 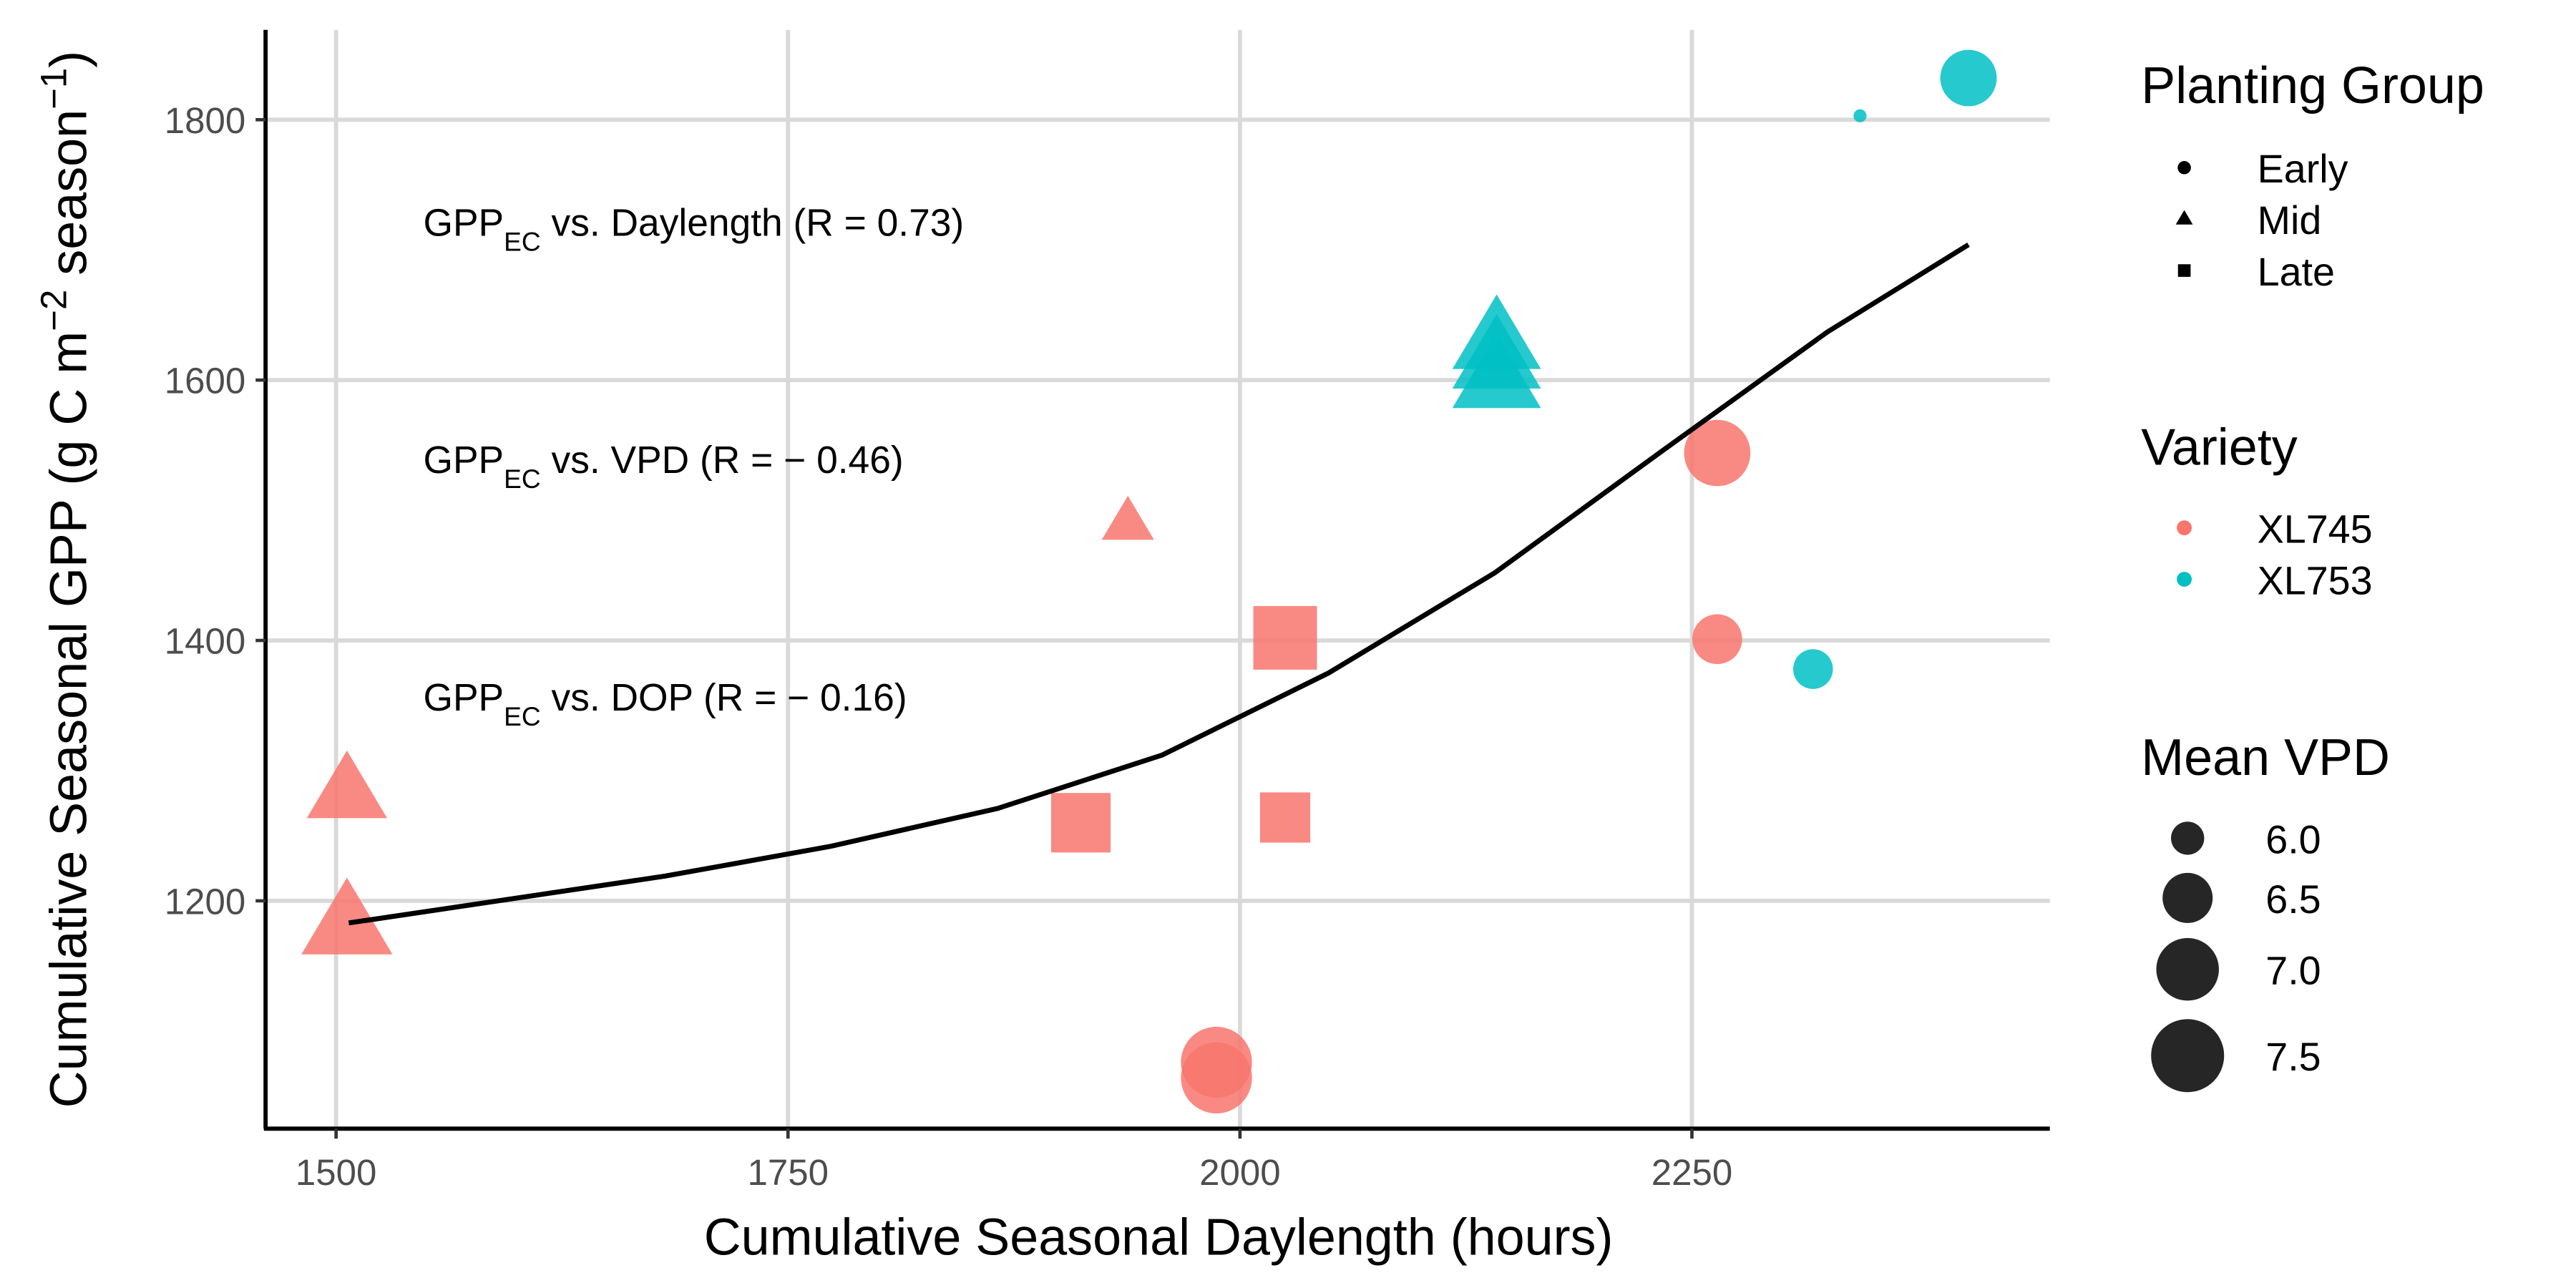 I want to click on legend-title: Variety, so click(x=2219, y=447).